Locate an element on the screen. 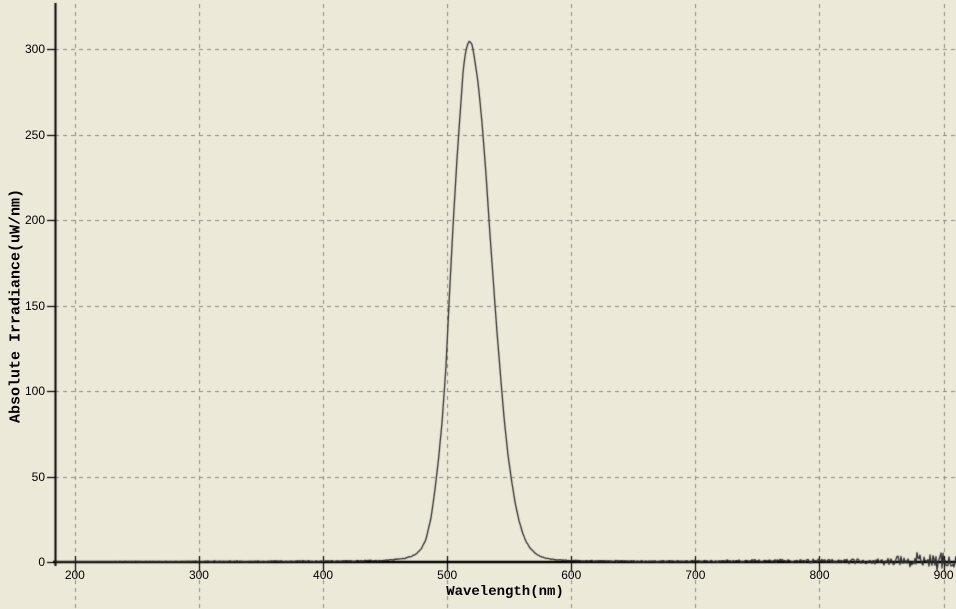 The height and width of the screenshot is (609, 956). x-tick-label: 500 is located at coordinates (447, 575).